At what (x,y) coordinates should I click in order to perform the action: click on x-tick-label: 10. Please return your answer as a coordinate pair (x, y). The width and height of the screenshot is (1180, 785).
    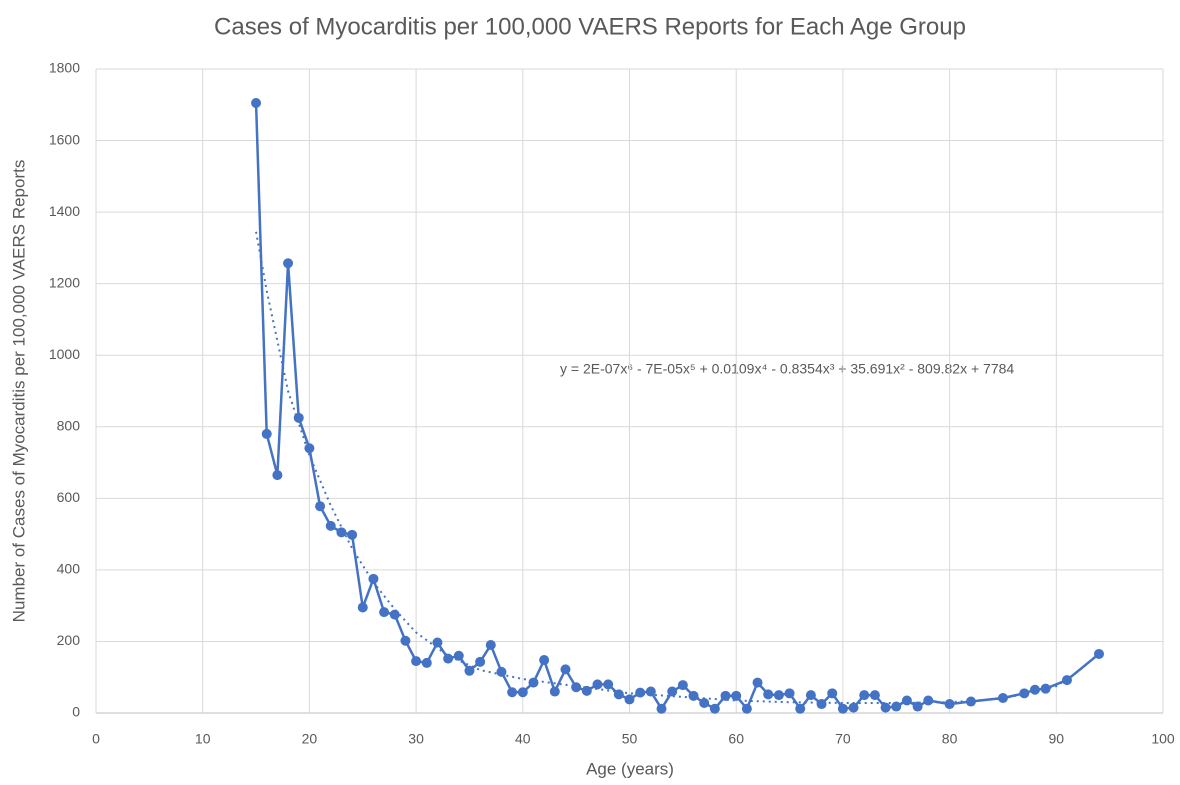
    Looking at the image, I should click on (203, 739).